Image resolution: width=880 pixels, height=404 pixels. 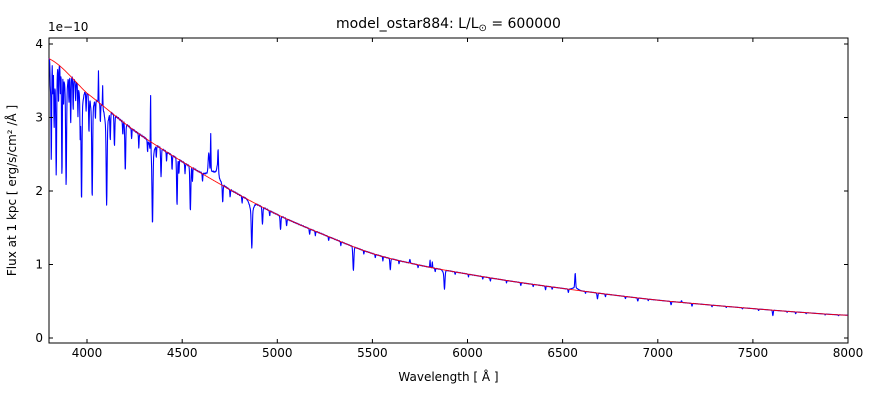 I want to click on y-tick-label: 0, so click(x=39, y=338).